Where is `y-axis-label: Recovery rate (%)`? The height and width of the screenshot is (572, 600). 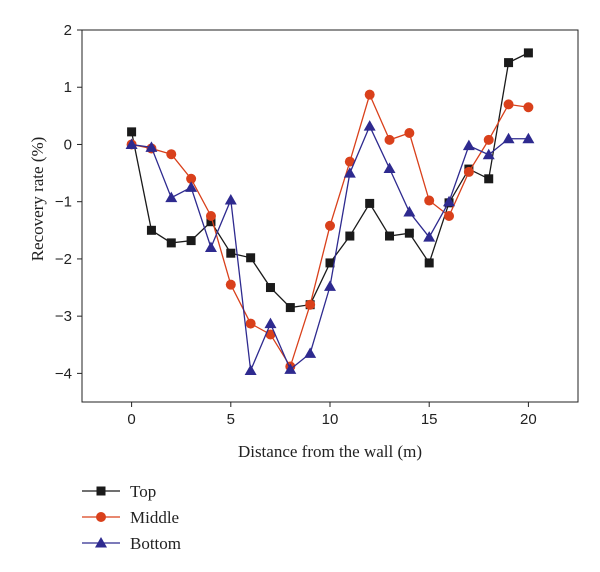
y-axis-label: Recovery rate (%) is located at coordinates (37, 199).